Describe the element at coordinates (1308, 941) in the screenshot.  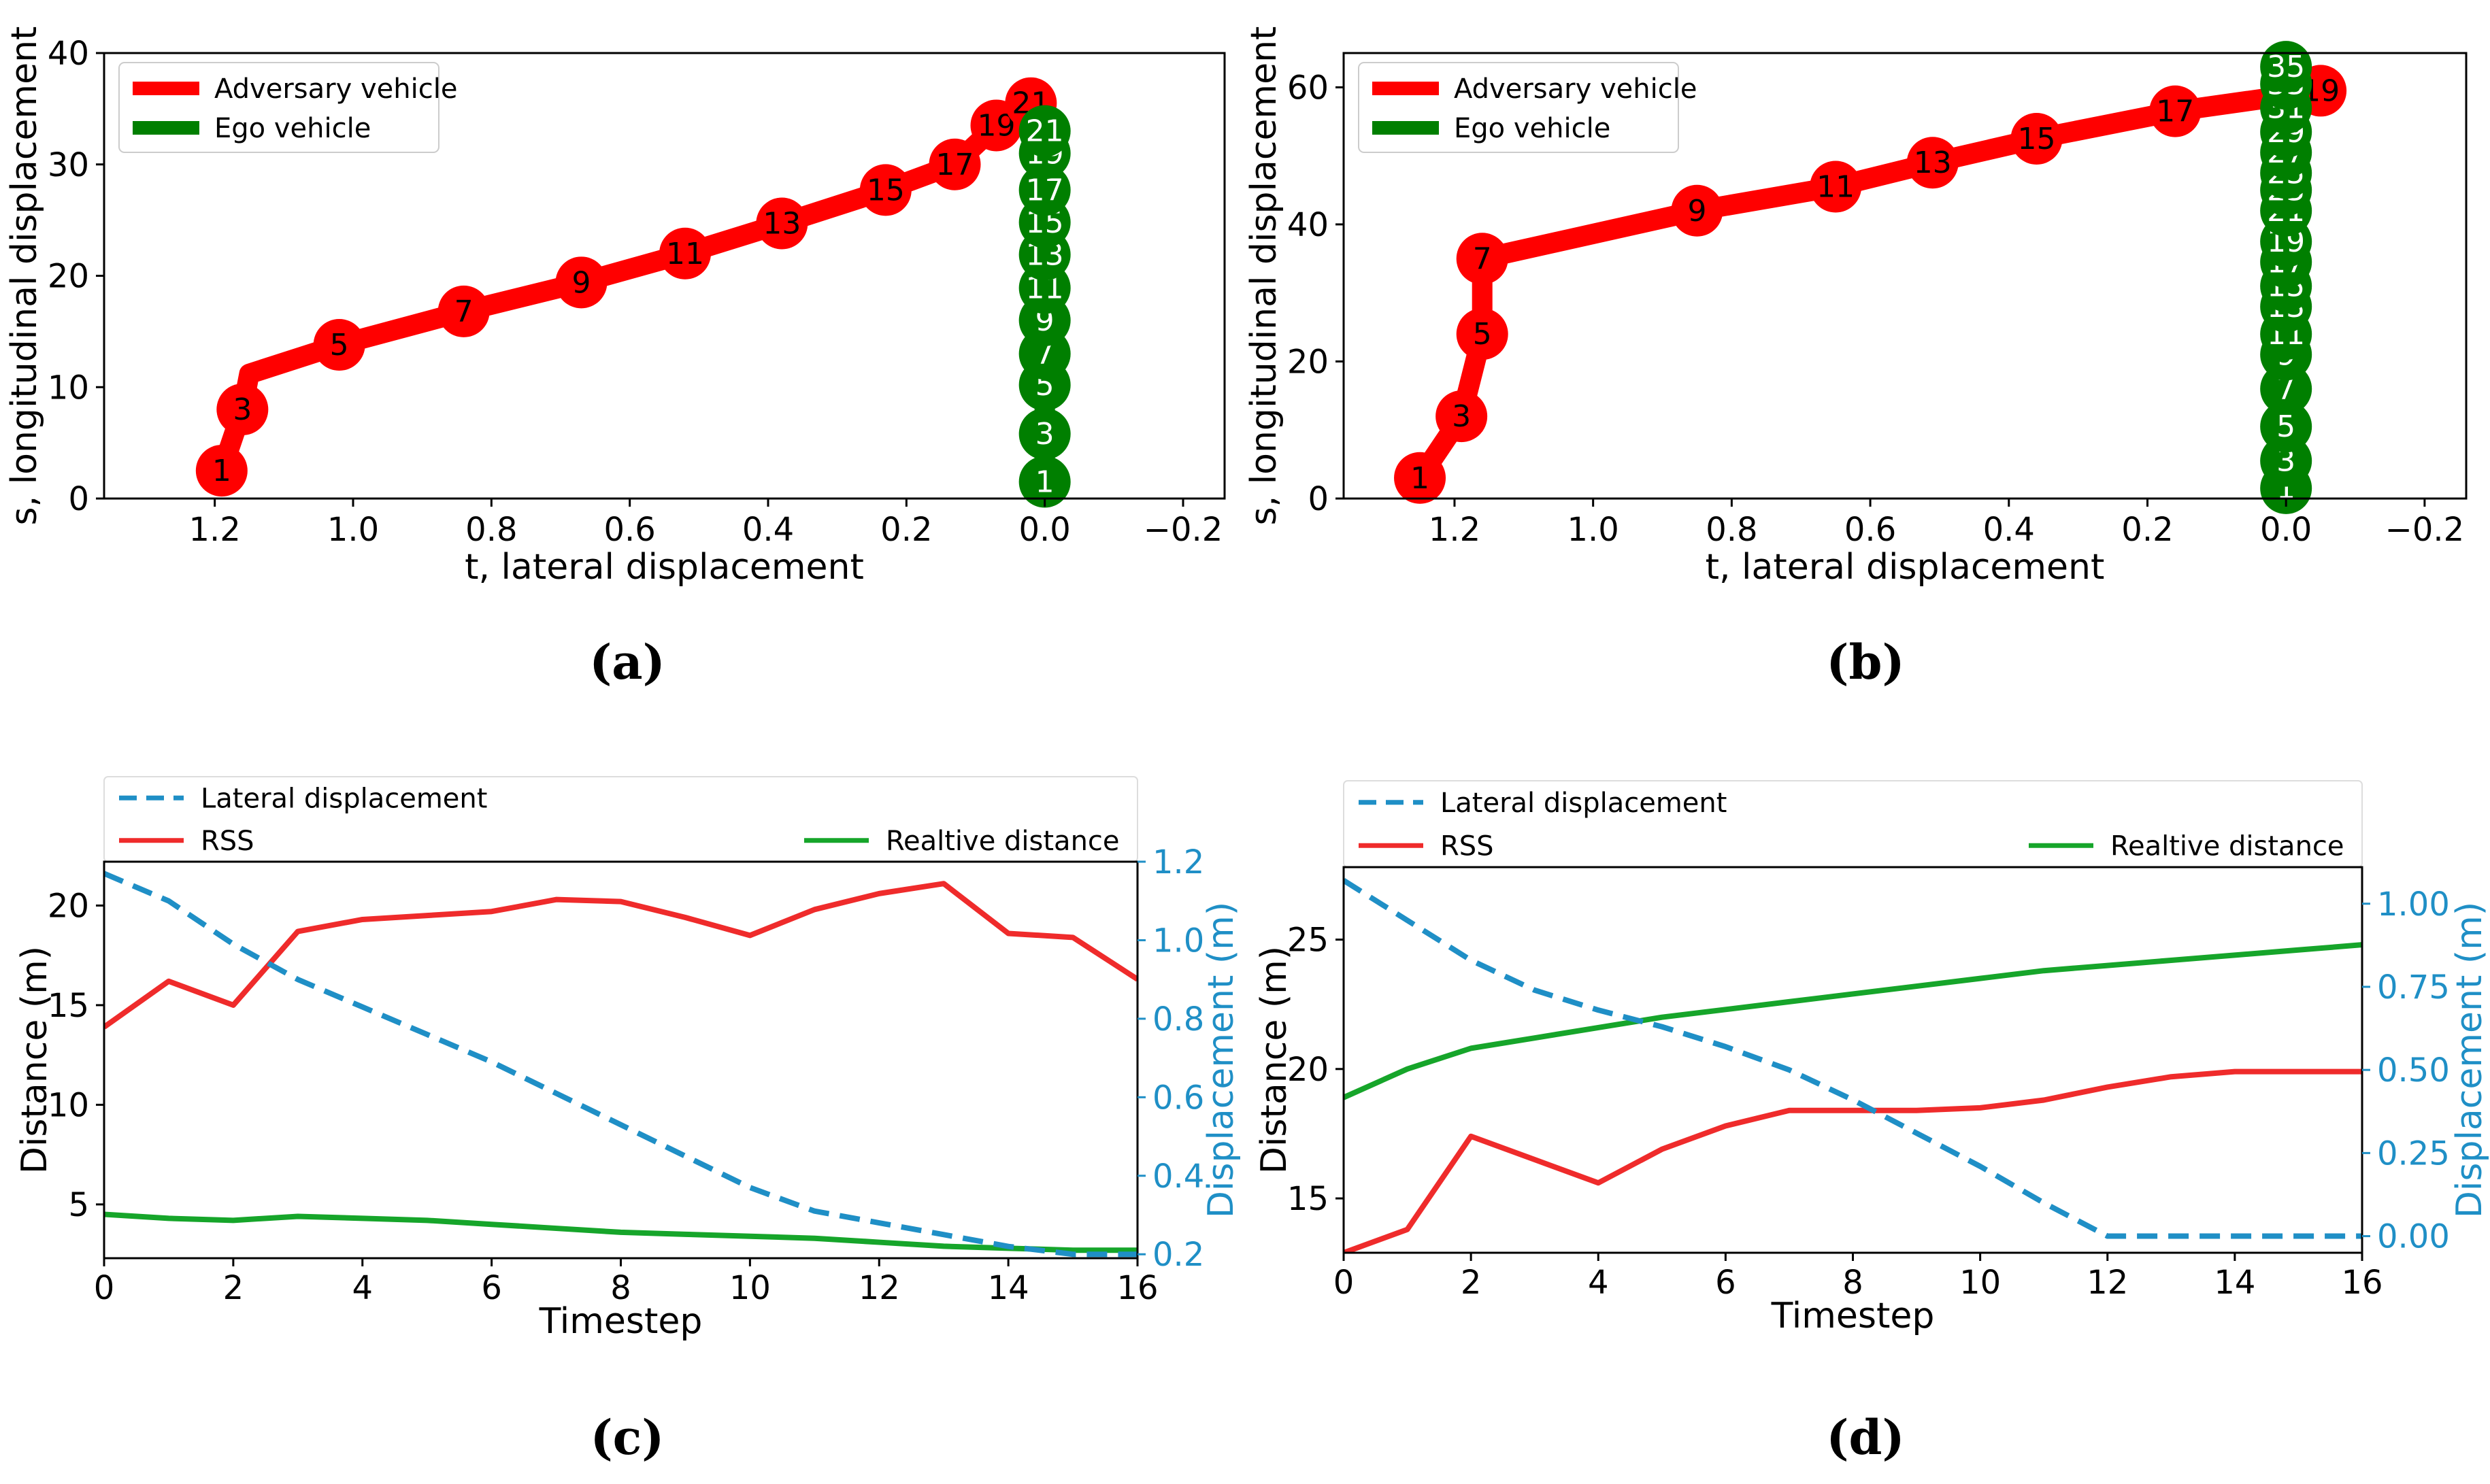
I see `y-tick-label: 25` at that location.